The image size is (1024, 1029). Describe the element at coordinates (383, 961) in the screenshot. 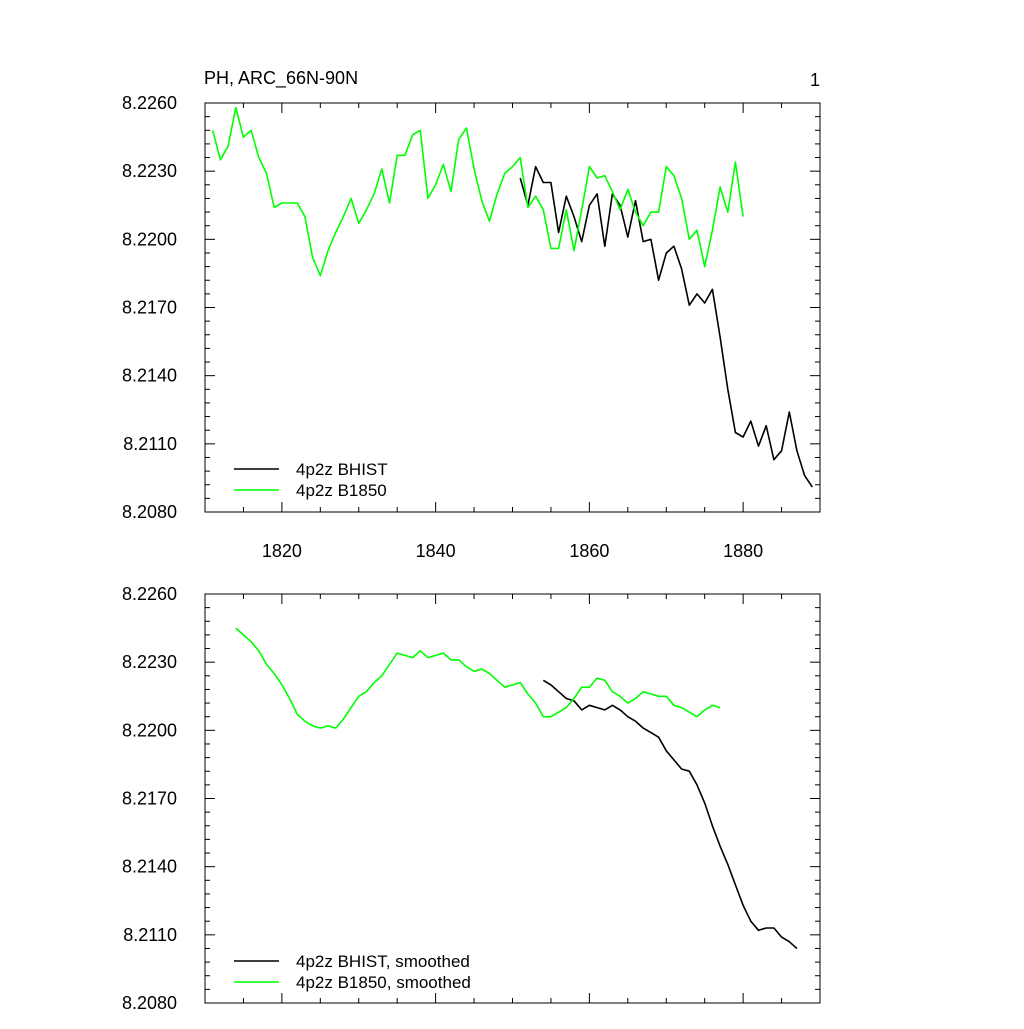

I see `legend-label-bhist-smoothed: 4p2z BHIST, smoothed` at that location.